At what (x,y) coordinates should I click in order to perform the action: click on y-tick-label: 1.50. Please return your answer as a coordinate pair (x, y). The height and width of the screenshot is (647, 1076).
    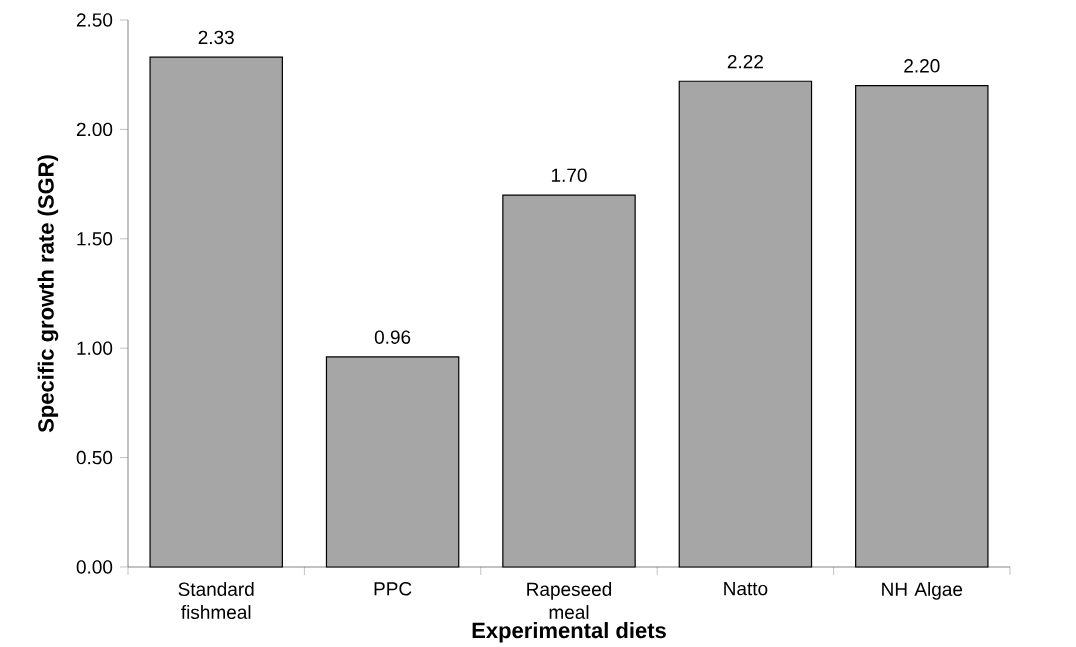
    Looking at the image, I should click on (95, 239).